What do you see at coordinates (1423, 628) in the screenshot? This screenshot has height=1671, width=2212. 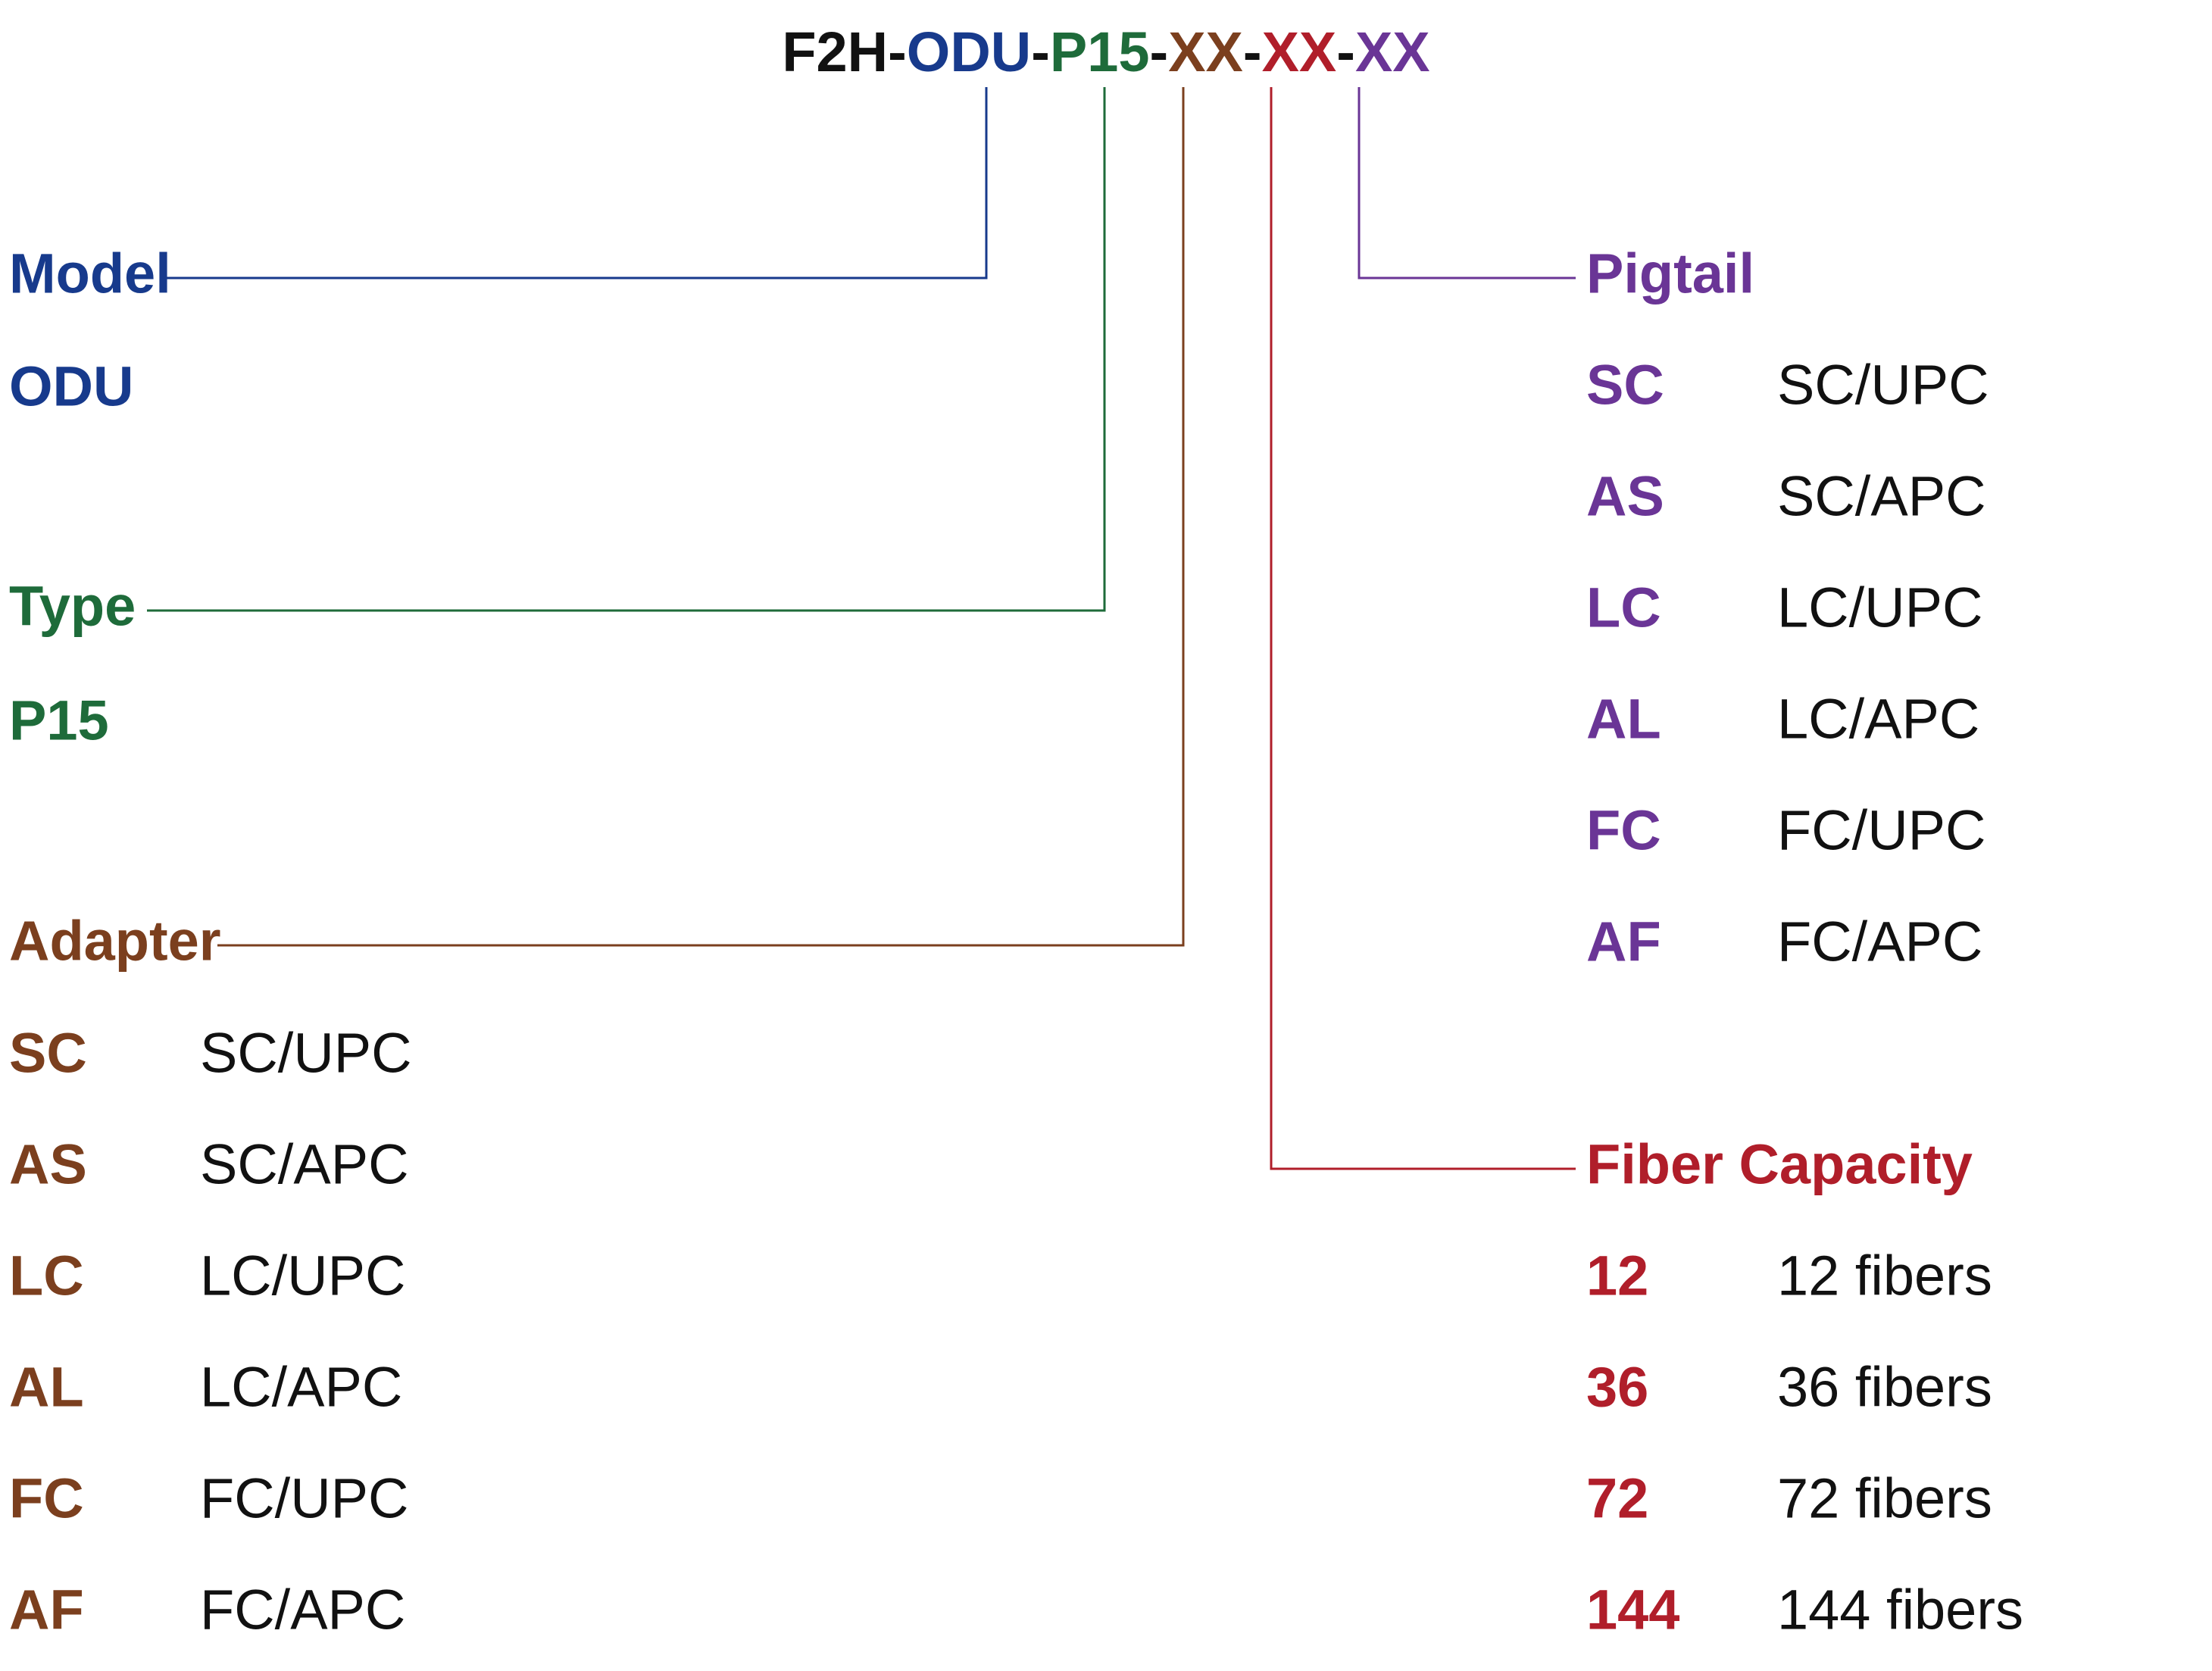 I see `fiber-capacity-connector` at bounding box center [1423, 628].